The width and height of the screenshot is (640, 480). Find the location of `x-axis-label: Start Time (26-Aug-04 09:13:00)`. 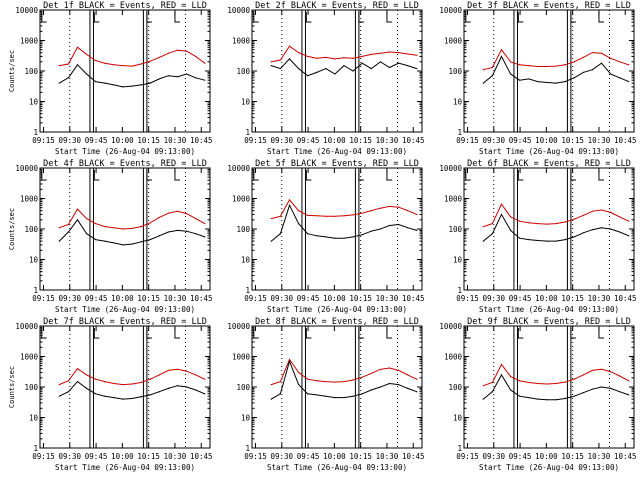

x-axis-label: Start Time (26-Aug-04 09:13:00) is located at coordinates (337, 151).